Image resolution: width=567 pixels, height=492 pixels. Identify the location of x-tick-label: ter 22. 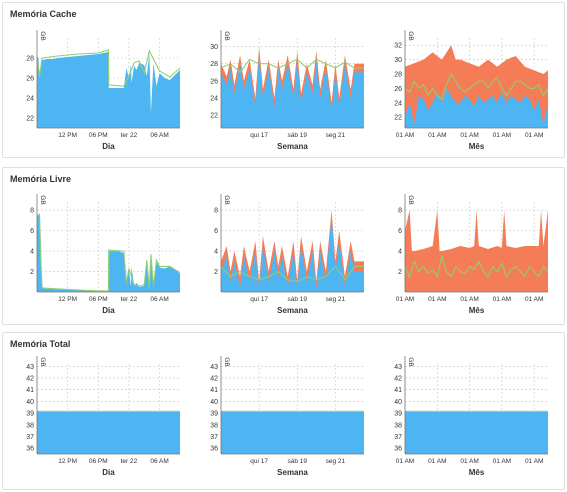
(129, 135).